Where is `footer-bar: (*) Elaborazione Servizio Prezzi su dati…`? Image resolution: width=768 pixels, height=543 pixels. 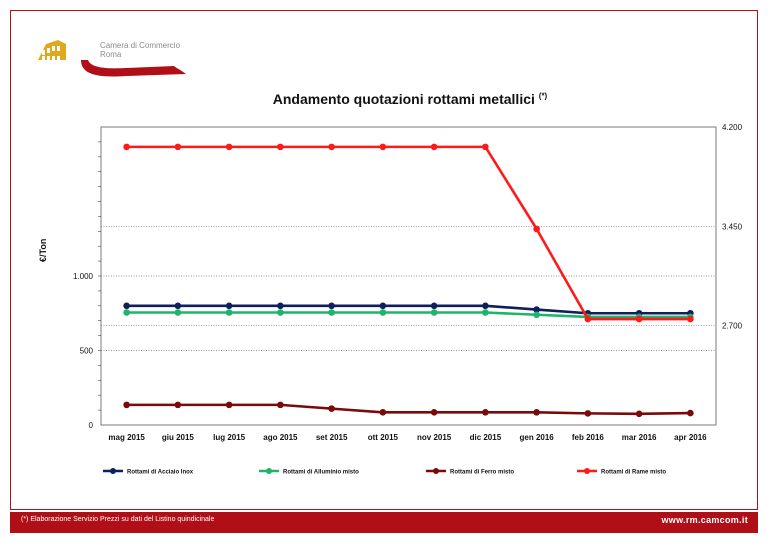 footer-bar: (*) Elaborazione Servizio Prezzi su dati… is located at coordinates (384, 522).